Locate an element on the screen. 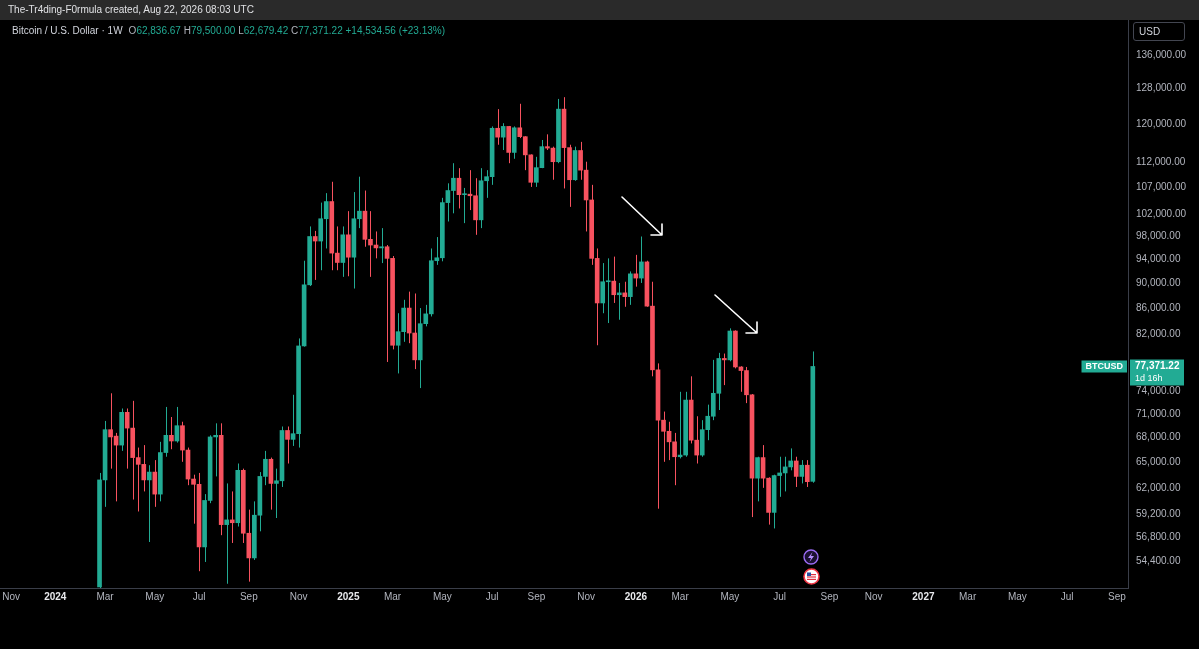 The height and width of the screenshot is (649, 1199). text: O62,836.67 H79,500.00 L62,679.42 C77,371.22 +14,534.56 (+23.13%) is located at coordinates (287, 31).